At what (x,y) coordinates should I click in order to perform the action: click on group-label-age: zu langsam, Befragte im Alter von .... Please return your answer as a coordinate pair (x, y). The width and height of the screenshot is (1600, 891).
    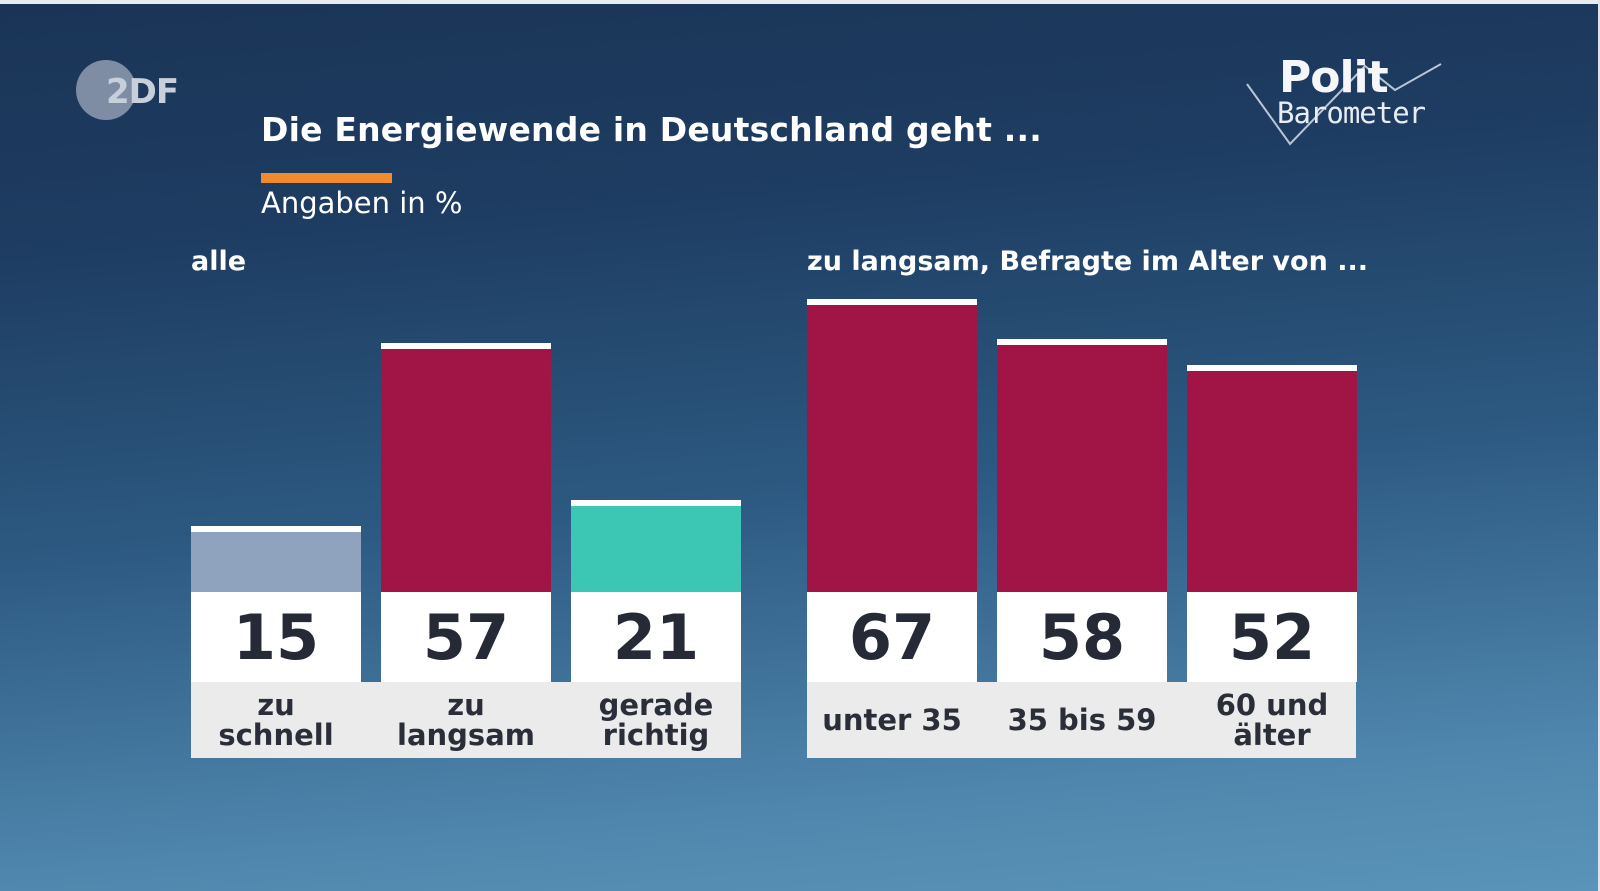
    Looking at the image, I should click on (1087, 261).